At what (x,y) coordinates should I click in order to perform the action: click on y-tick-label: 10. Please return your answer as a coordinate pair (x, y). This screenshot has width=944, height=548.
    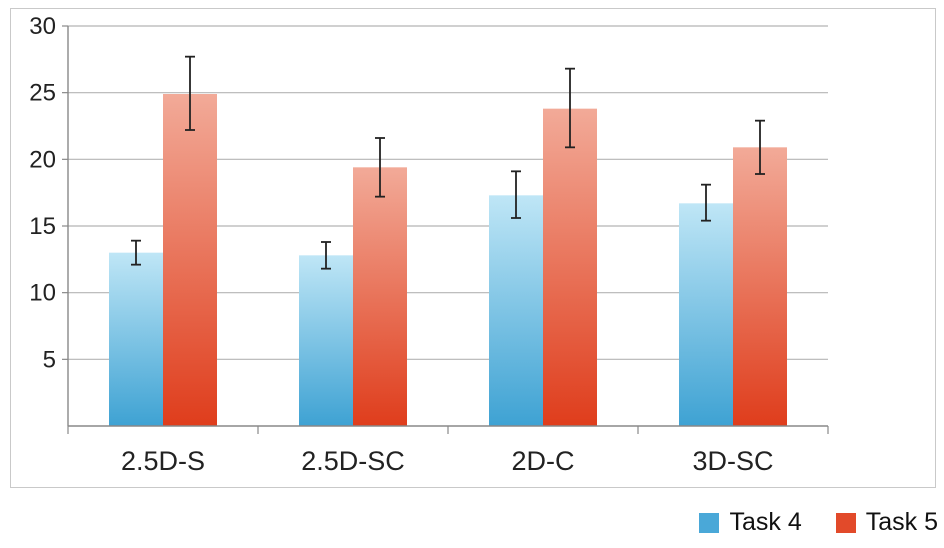
    Looking at the image, I should click on (42, 293).